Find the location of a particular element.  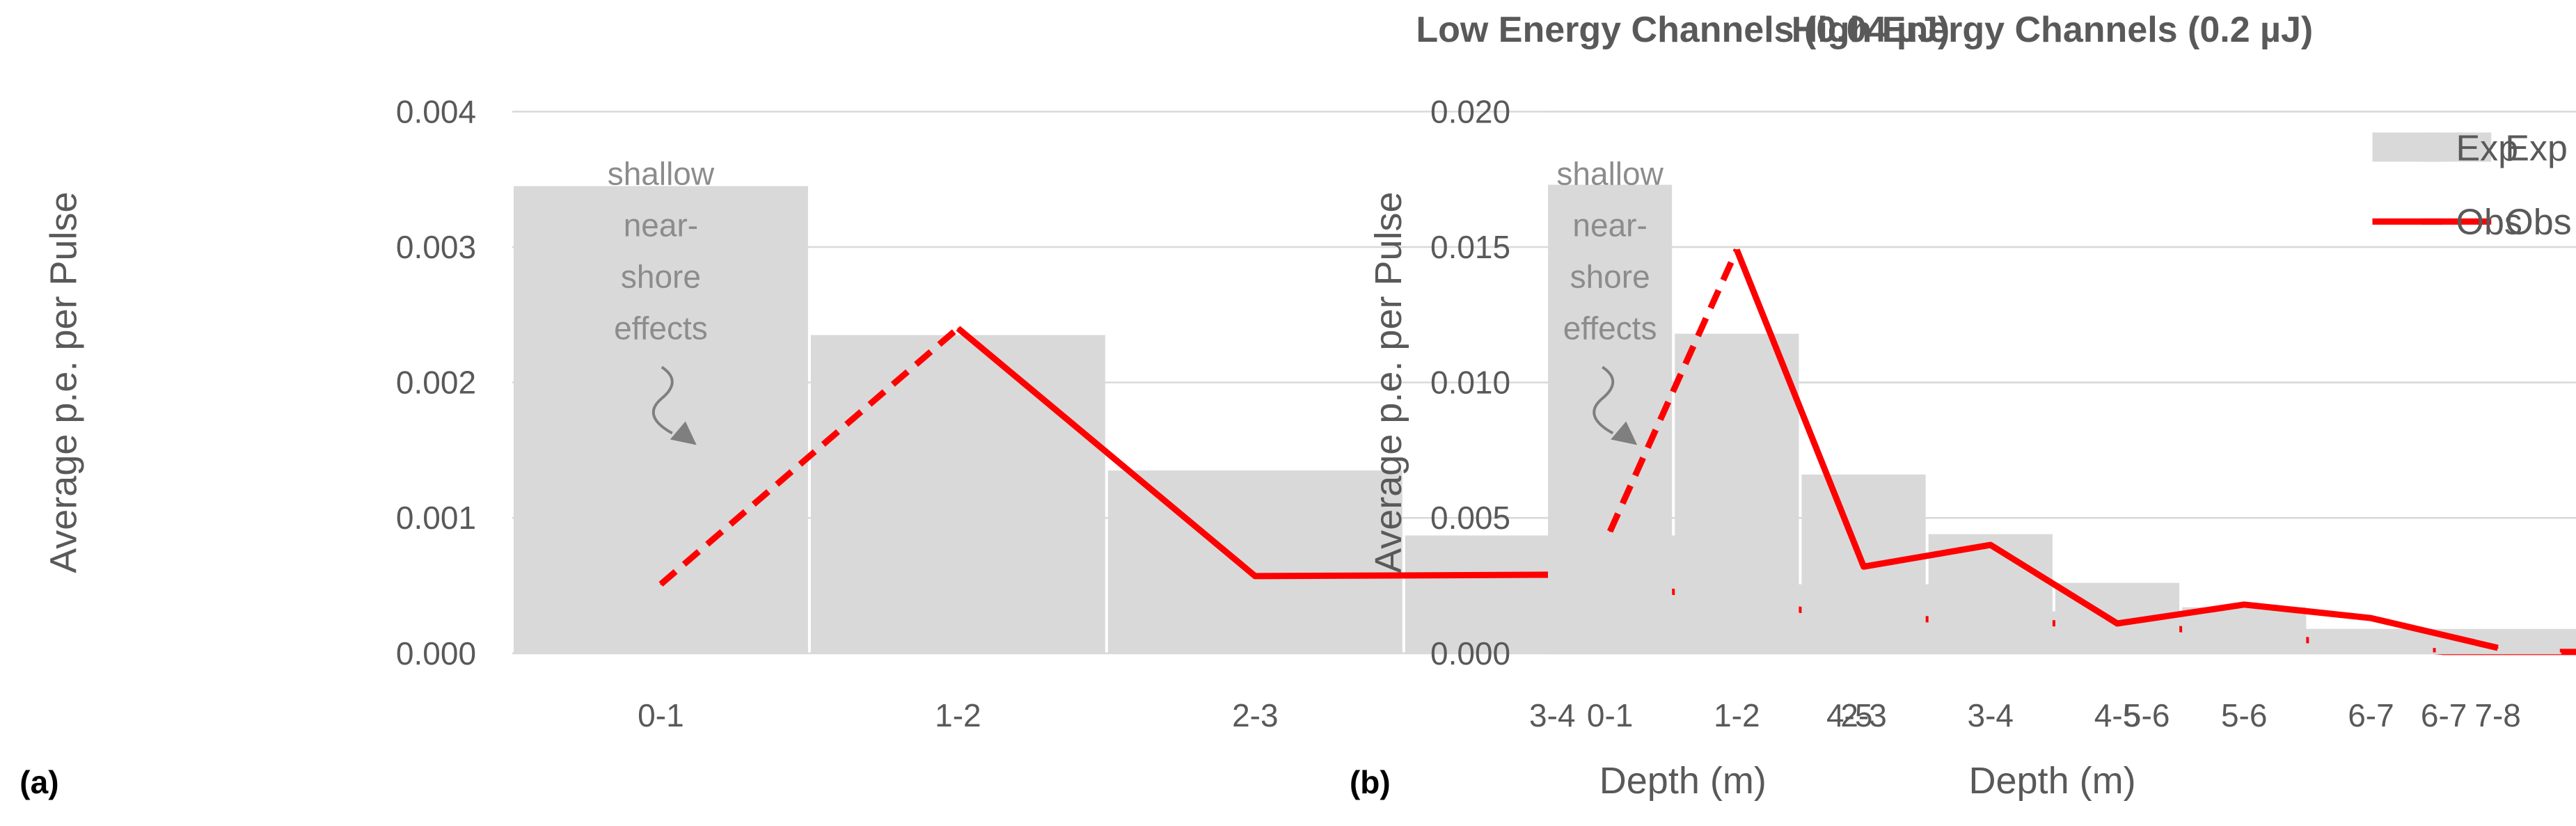

y-tick-label: 0.002 is located at coordinates (436, 383).